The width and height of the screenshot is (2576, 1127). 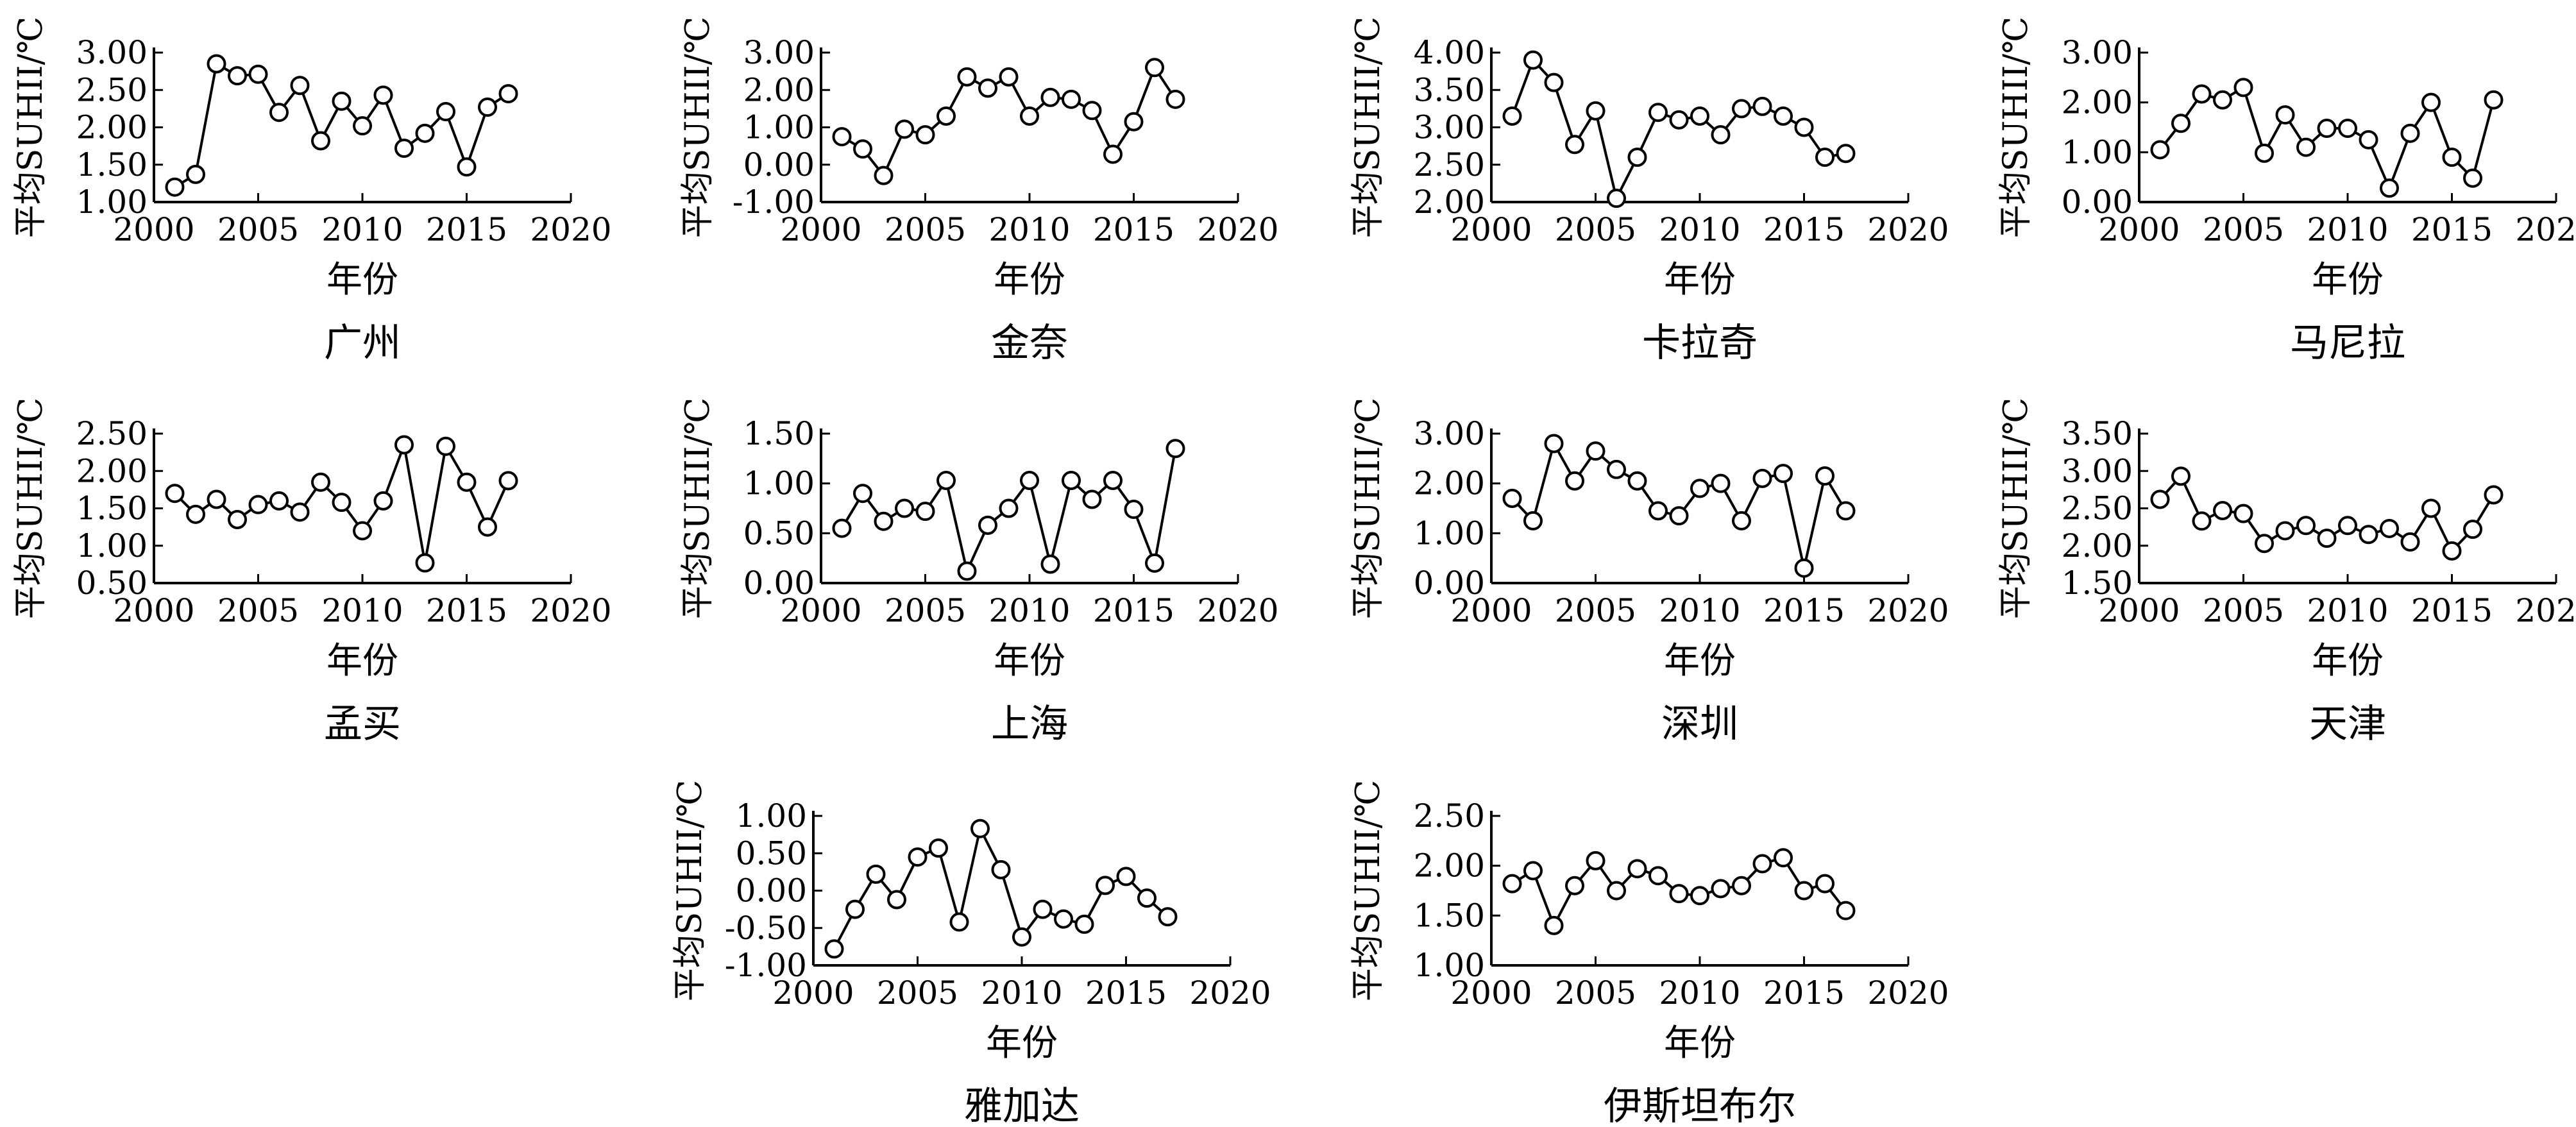 I want to click on chart-title: 上海, so click(x=1029, y=724).